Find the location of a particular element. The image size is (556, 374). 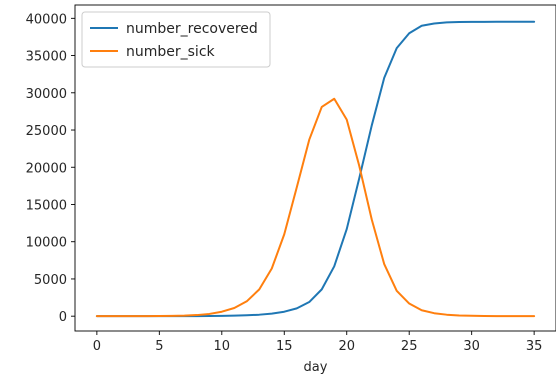

y-tick-label: 40000 is located at coordinates (46, 19).